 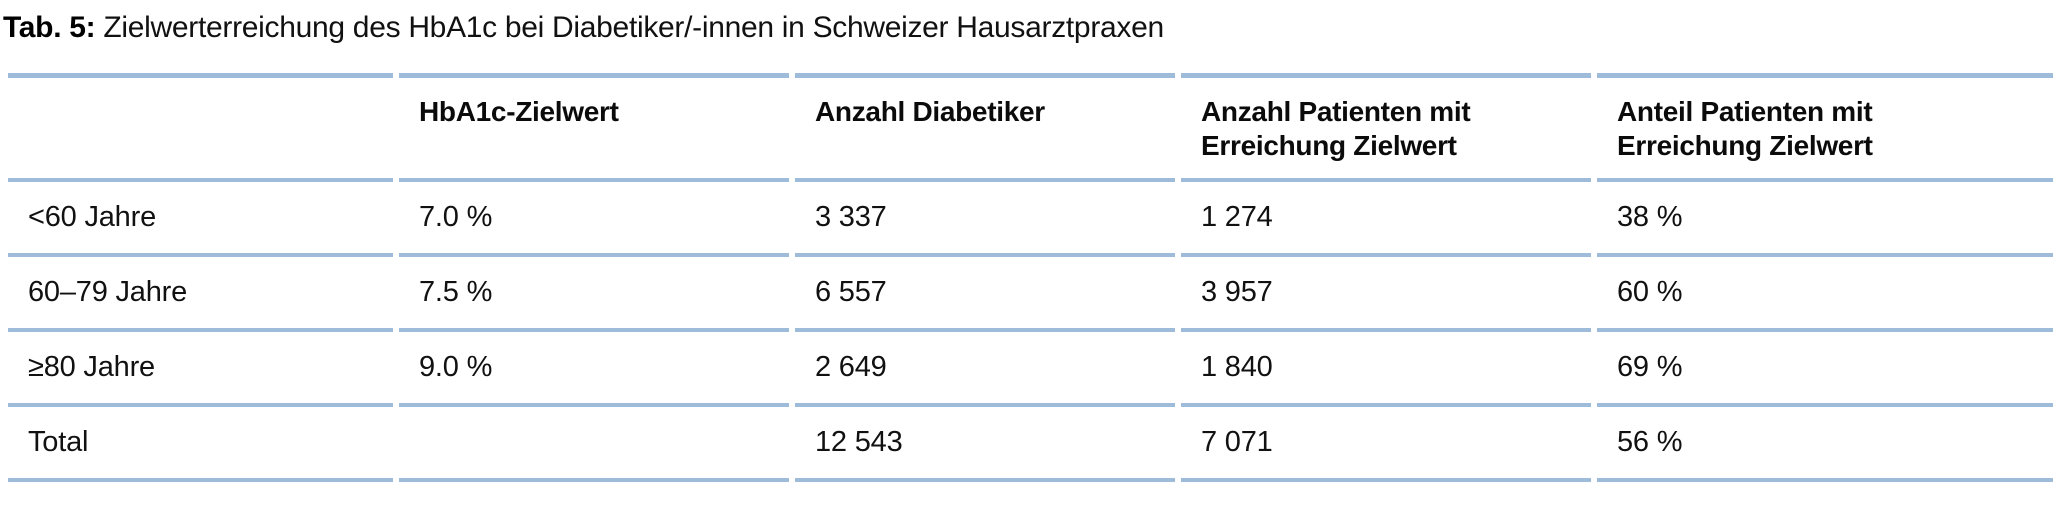 I want to click on cell-zielwert: 7.0 %, so click(x=594, y=219).